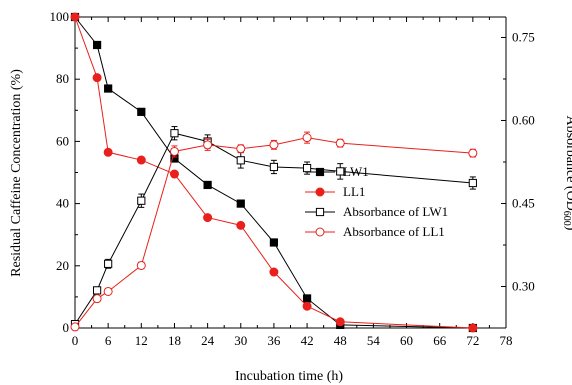  Describe the element at coordinates (406, 340) in the screenshot. I see `x-tick-label: 60` at that location.